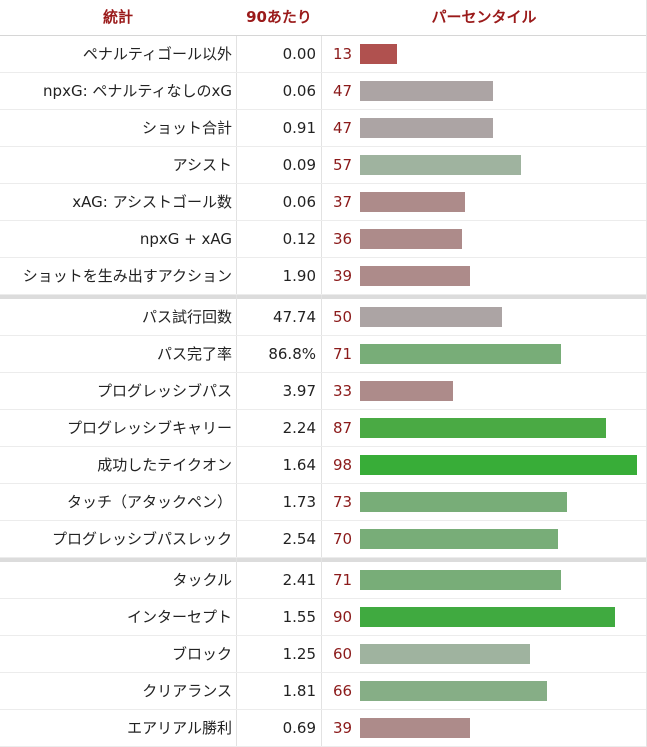  What do you see at coordinates (179, 728) in the screenshot?
I see `stat-label: エアリアル勝利` at bounding box center [179, 728].